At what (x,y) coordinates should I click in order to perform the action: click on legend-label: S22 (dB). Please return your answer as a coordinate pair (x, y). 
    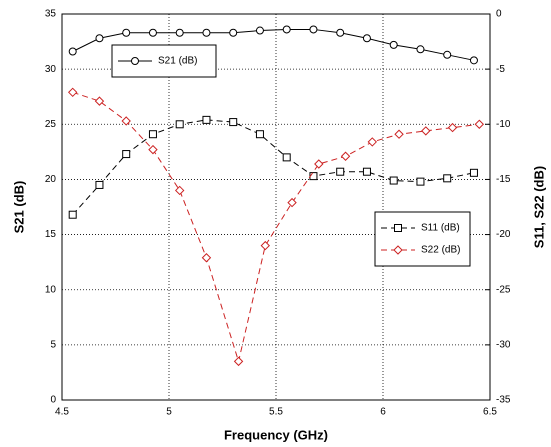
    Looking at the image, I should click on (440, 250).